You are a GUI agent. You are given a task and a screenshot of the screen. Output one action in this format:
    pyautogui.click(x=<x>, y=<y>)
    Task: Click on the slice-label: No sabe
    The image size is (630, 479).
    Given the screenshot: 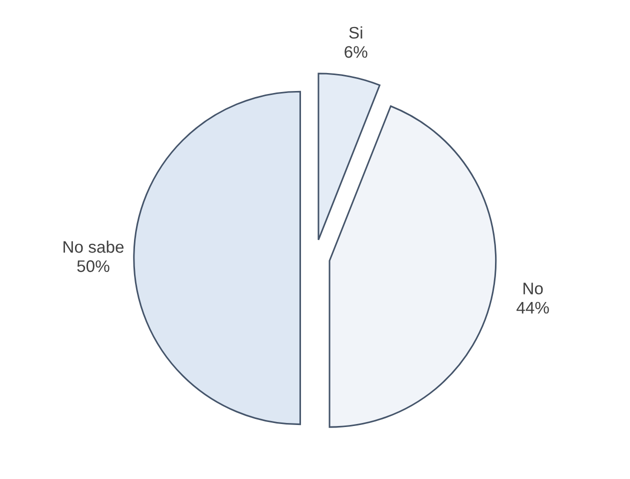 What is the action you would take?
    pyautogui.click(x=94, y=246)
    